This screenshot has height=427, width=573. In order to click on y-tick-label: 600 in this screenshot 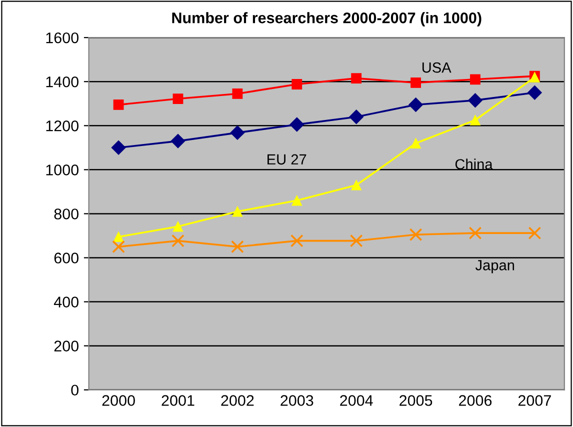, I will do `click(66, 258)`.